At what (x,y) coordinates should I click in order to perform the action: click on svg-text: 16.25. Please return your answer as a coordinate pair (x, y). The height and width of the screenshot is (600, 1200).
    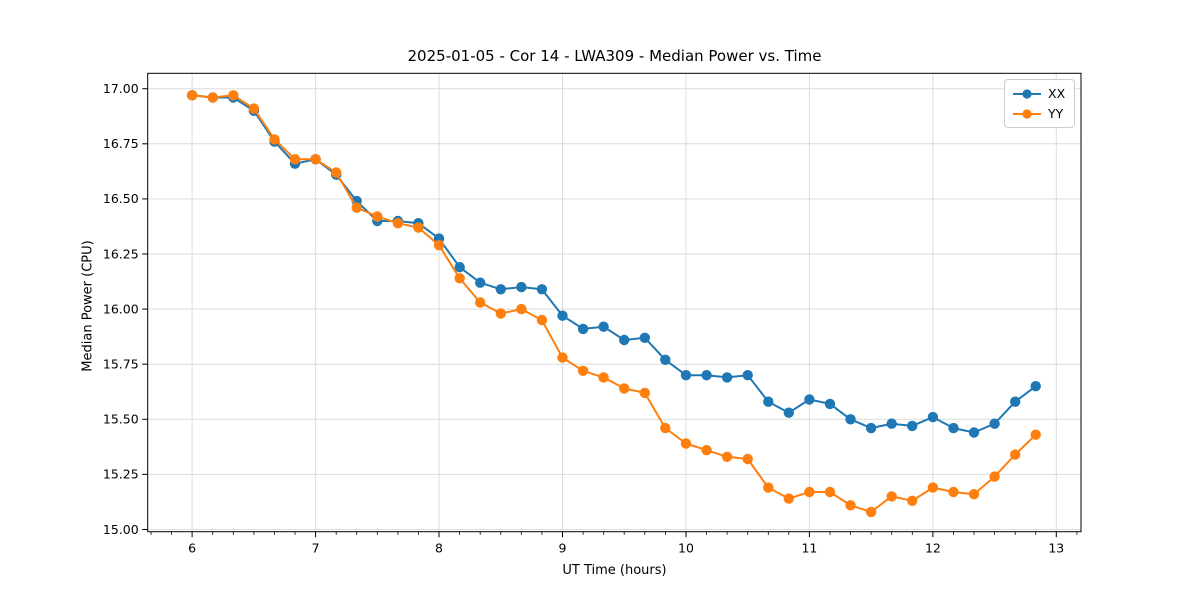
    Looking at the image, I should click on (121, 253).